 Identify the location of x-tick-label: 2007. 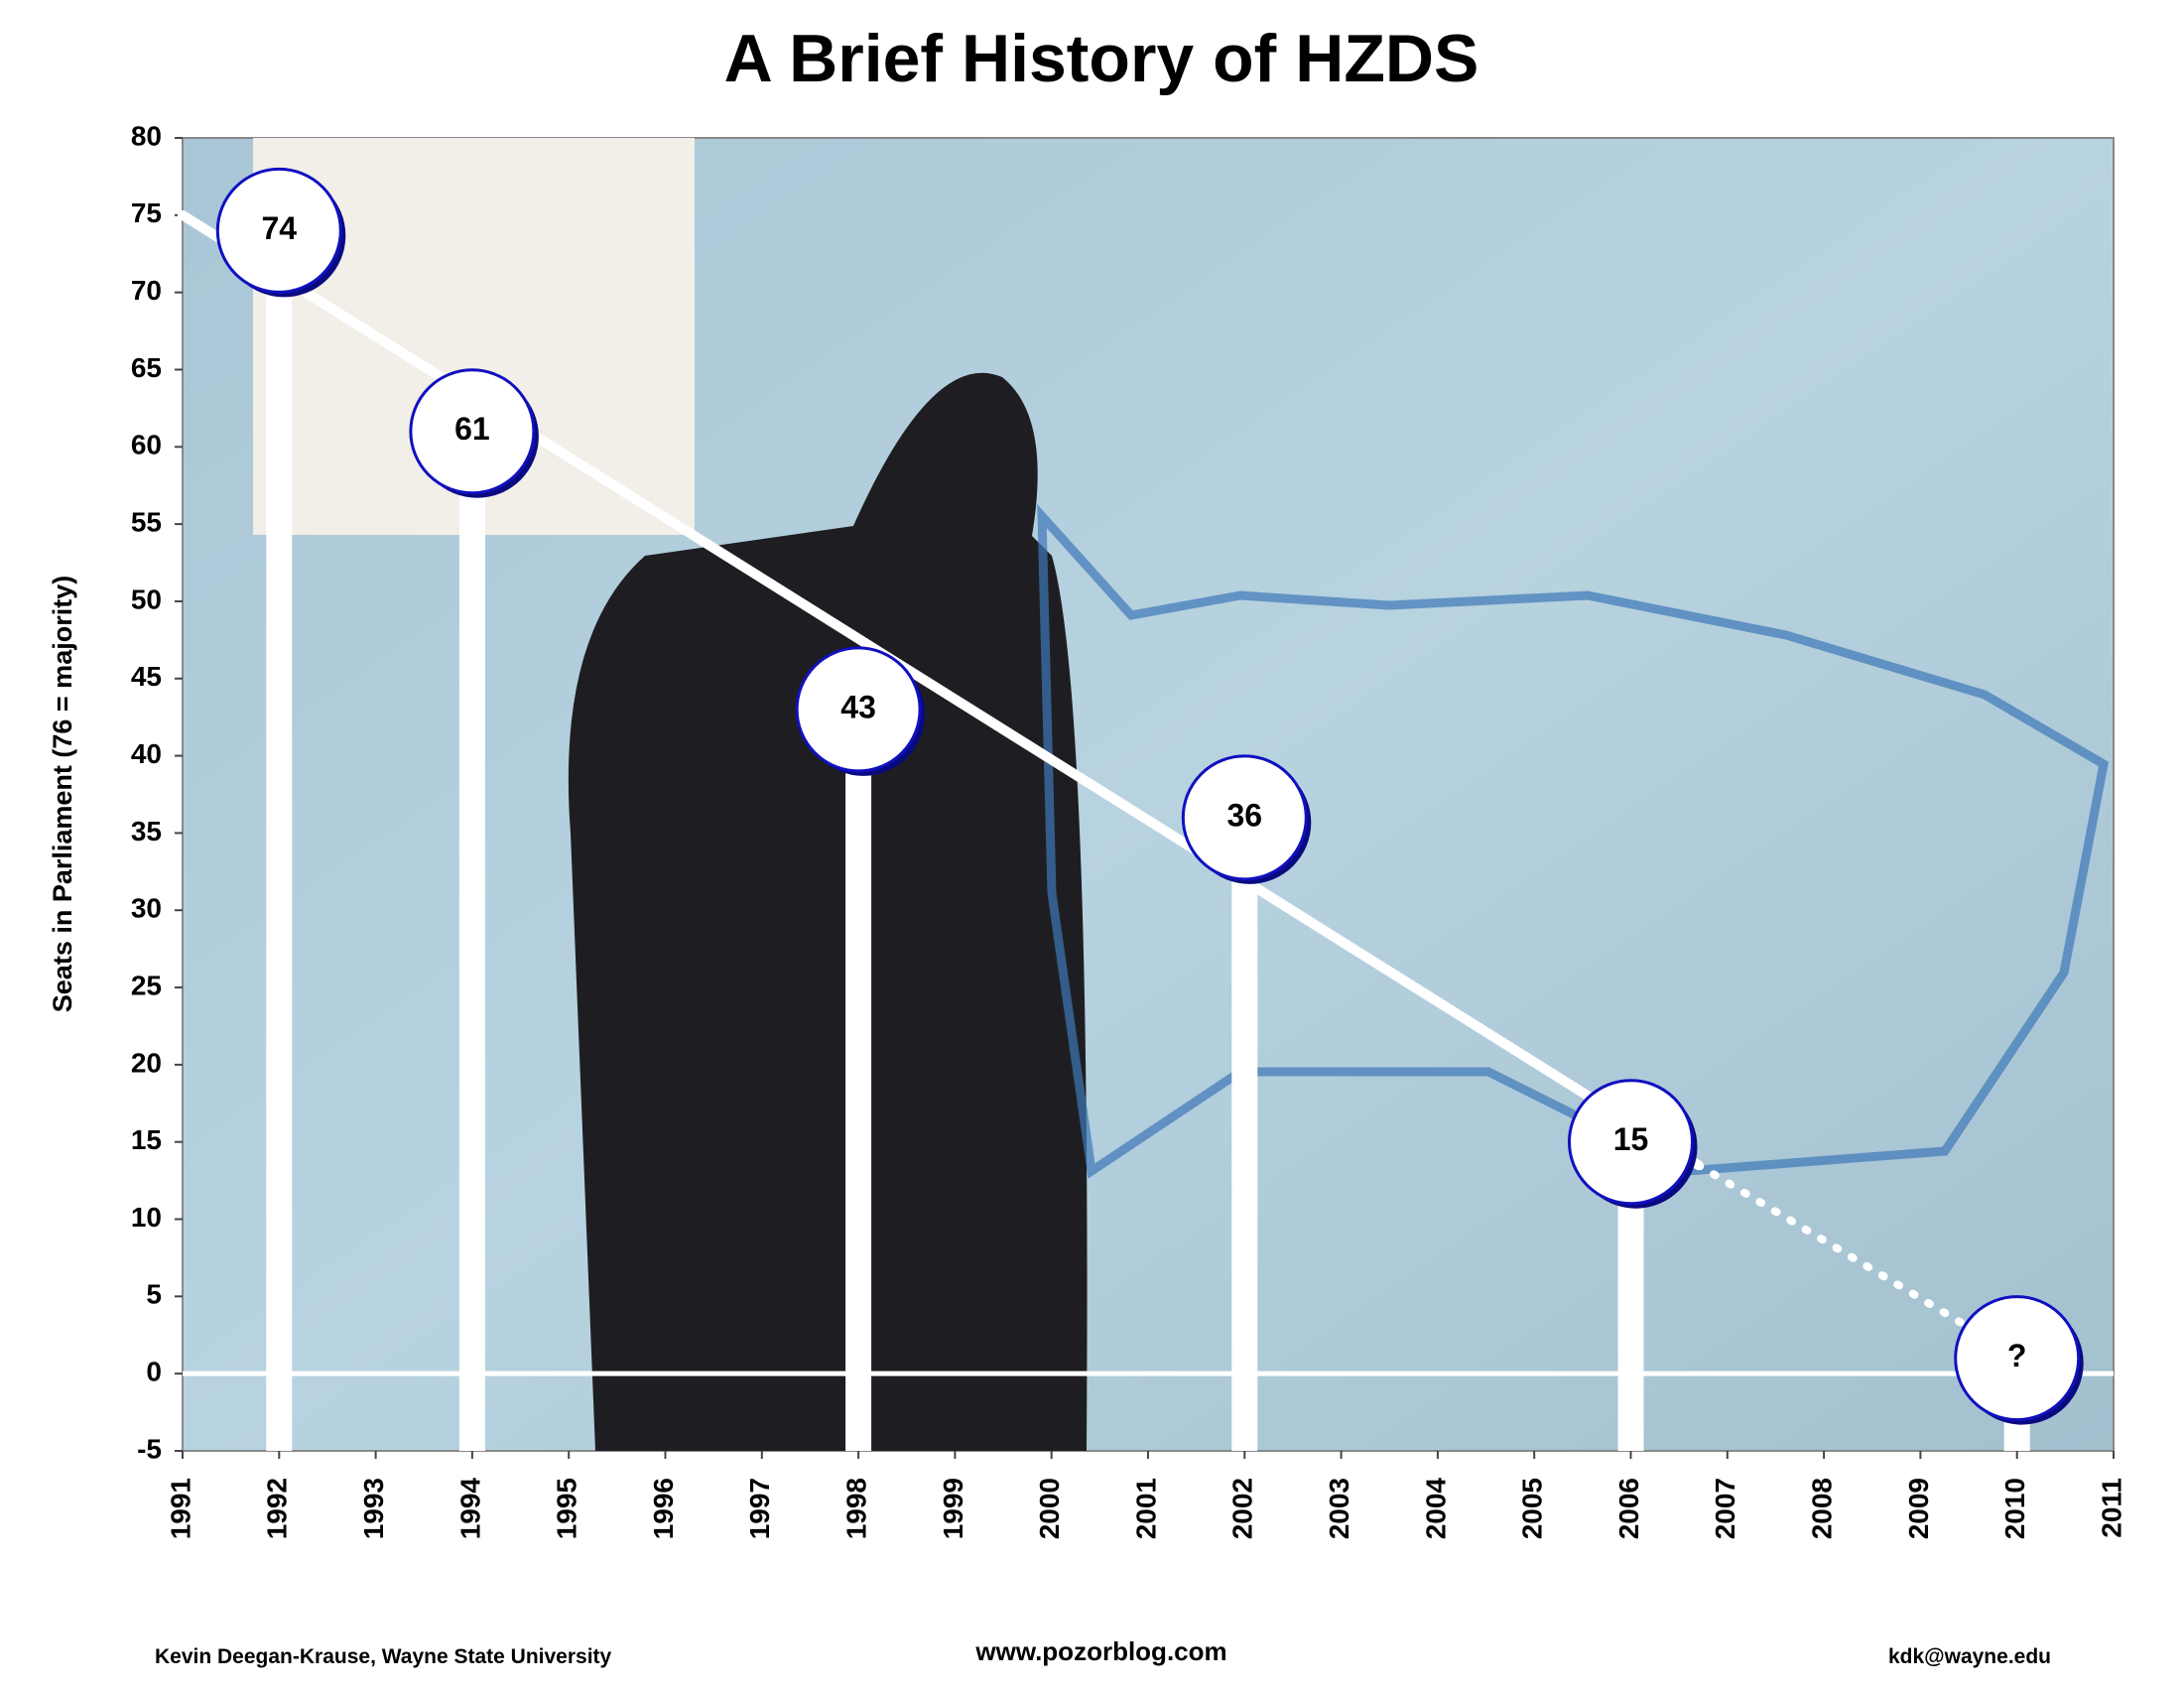
(1725, 1509).